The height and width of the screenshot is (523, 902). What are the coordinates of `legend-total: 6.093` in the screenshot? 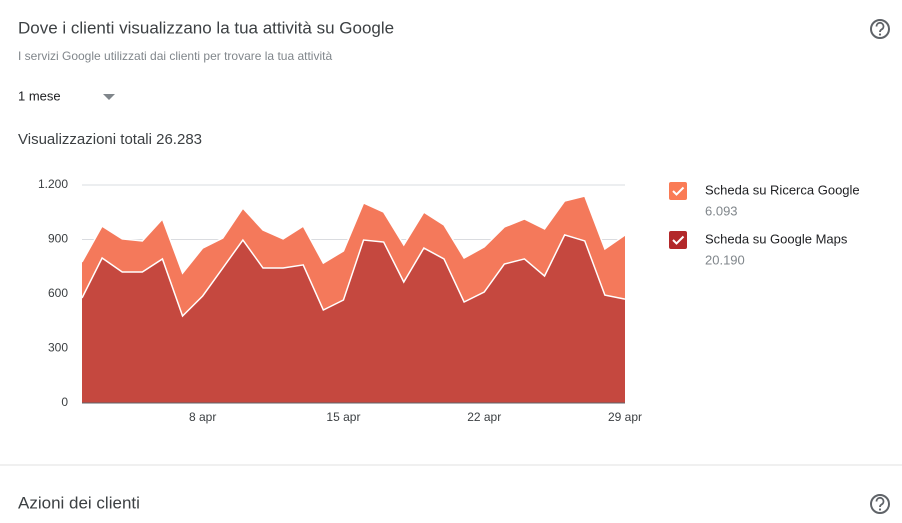 It's located at (721, 210).